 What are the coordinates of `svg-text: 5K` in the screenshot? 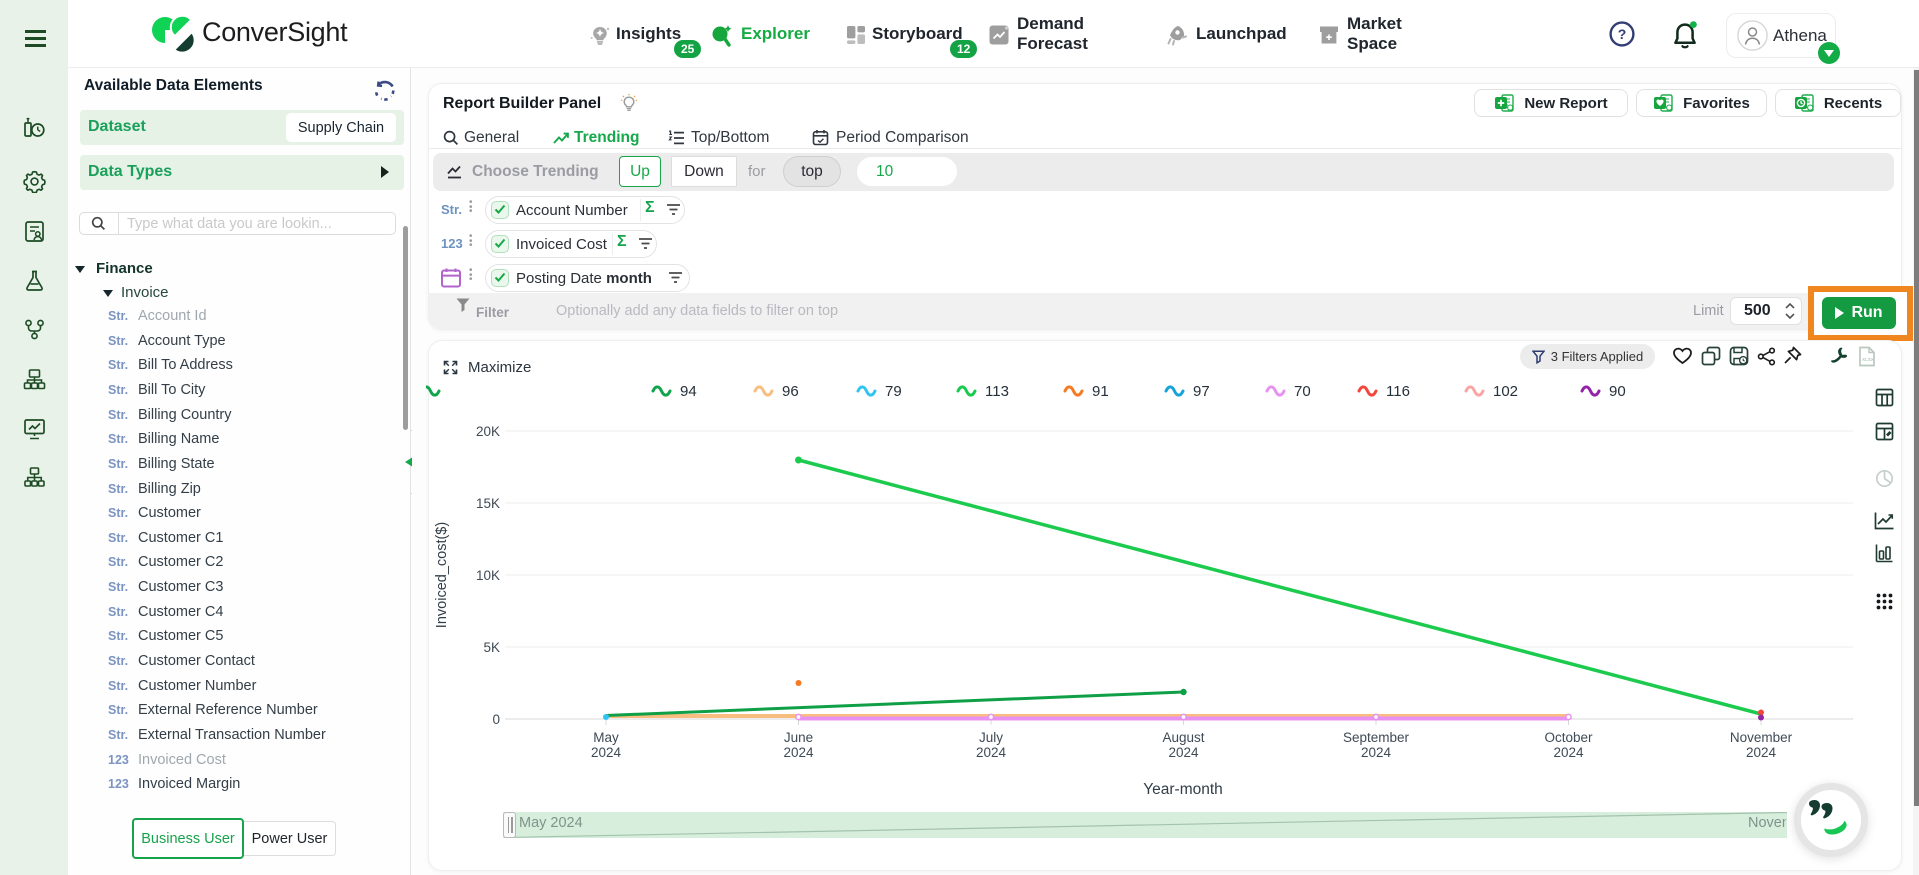 It's located at (491, 647).